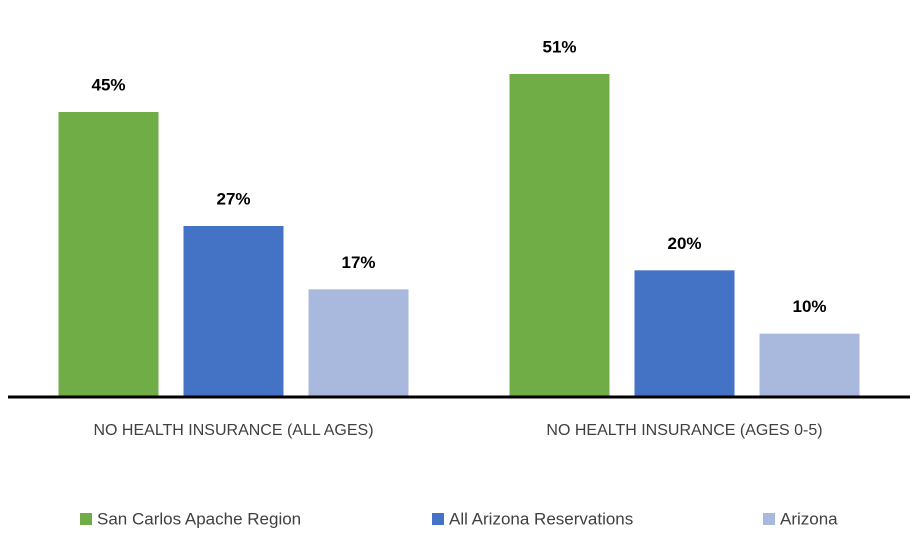 The image size is (923, 550). What do you see at coordinates (358, 262) in the screenshot?
I see `data-label: 17%` at bounding box center [358, 262].